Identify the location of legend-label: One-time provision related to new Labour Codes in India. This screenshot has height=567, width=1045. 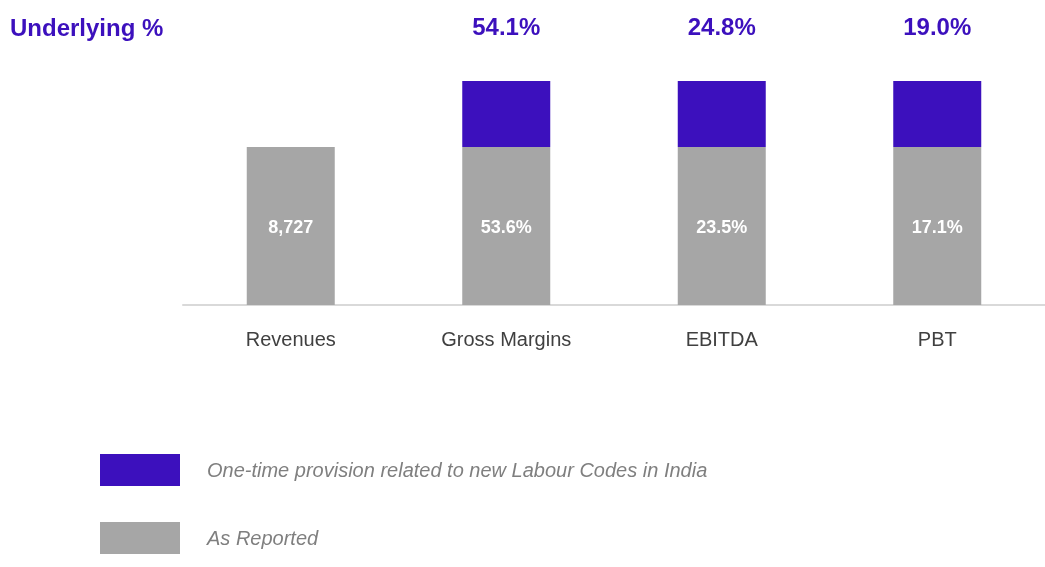
(457, 470).